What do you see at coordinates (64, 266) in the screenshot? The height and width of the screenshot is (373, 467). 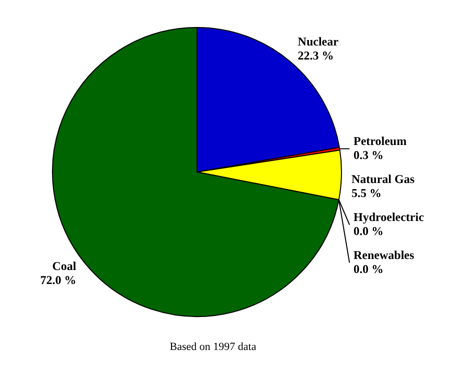 I see `slice-label: Coal` at bounding box center [64, 266].